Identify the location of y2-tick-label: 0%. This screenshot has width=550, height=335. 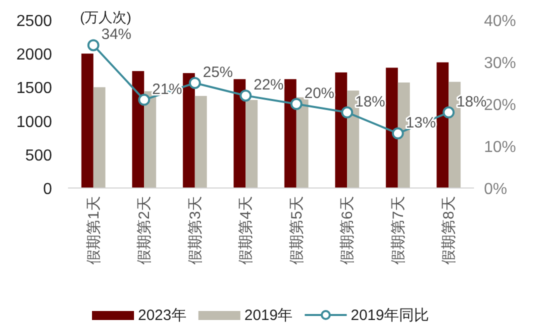
(496, 189).